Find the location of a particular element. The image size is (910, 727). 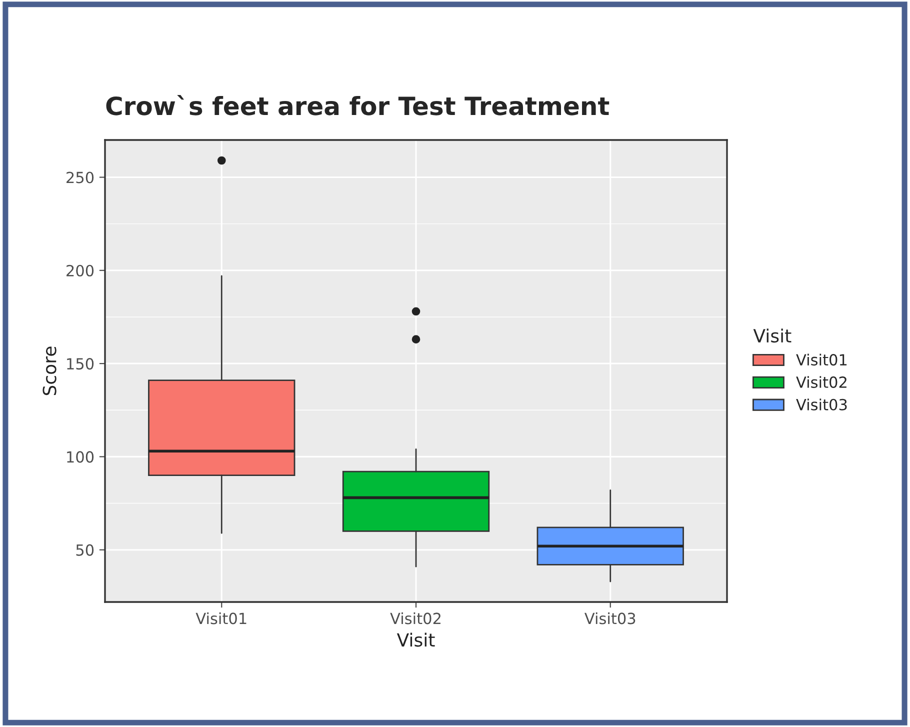

y-tick-label: 100 is located at coordinates (80, 457).